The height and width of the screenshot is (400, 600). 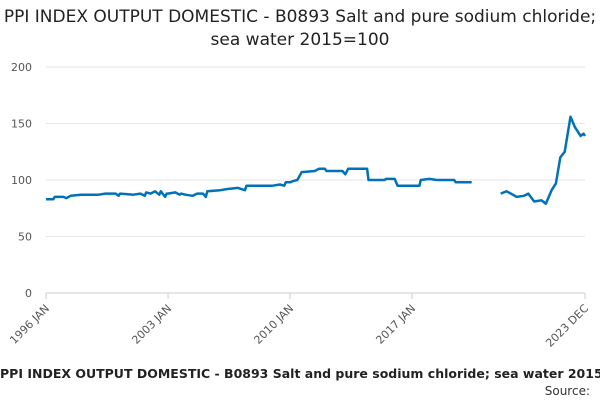 I want to click on x-tick-label: 1996 JAN, so click(x=29, y=324).